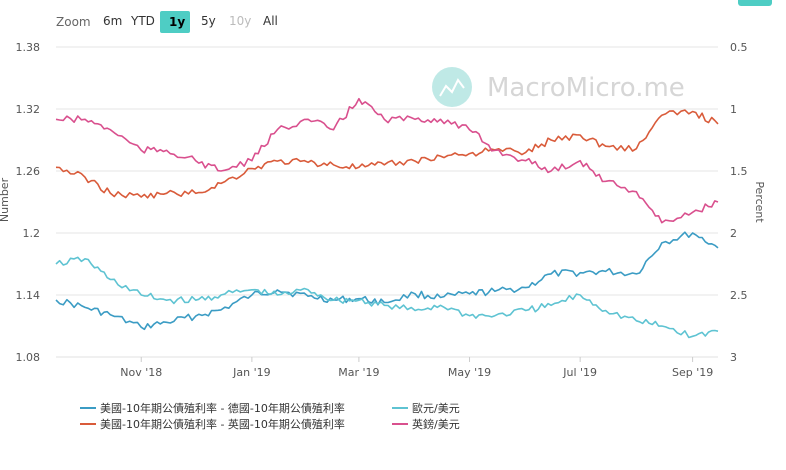  Describe the element at coordinates (28, 171) in the screenshot. I see `left-tick: 1.26` at that location.